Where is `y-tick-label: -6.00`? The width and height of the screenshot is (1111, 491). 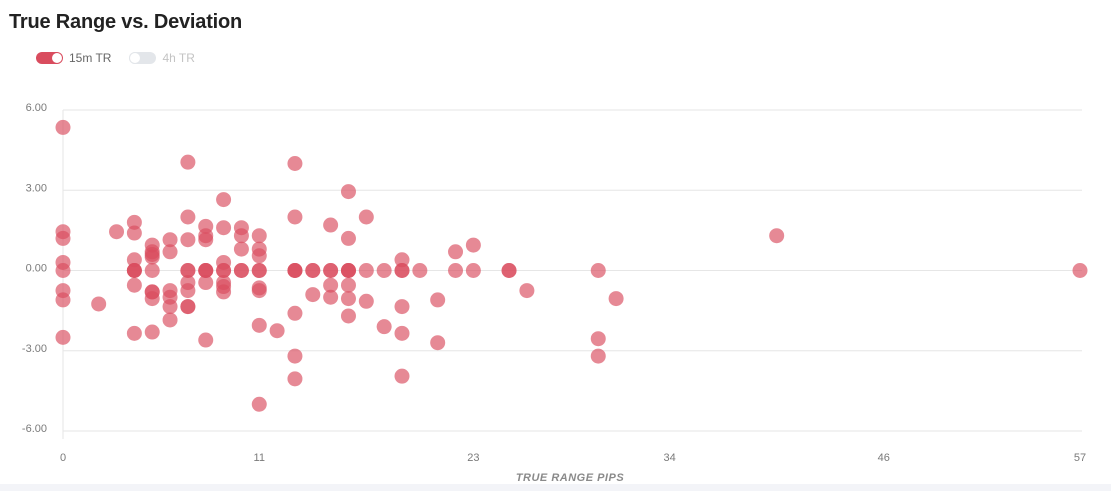
y-tick-label: -6.00 is located at coordinates (34, 429).